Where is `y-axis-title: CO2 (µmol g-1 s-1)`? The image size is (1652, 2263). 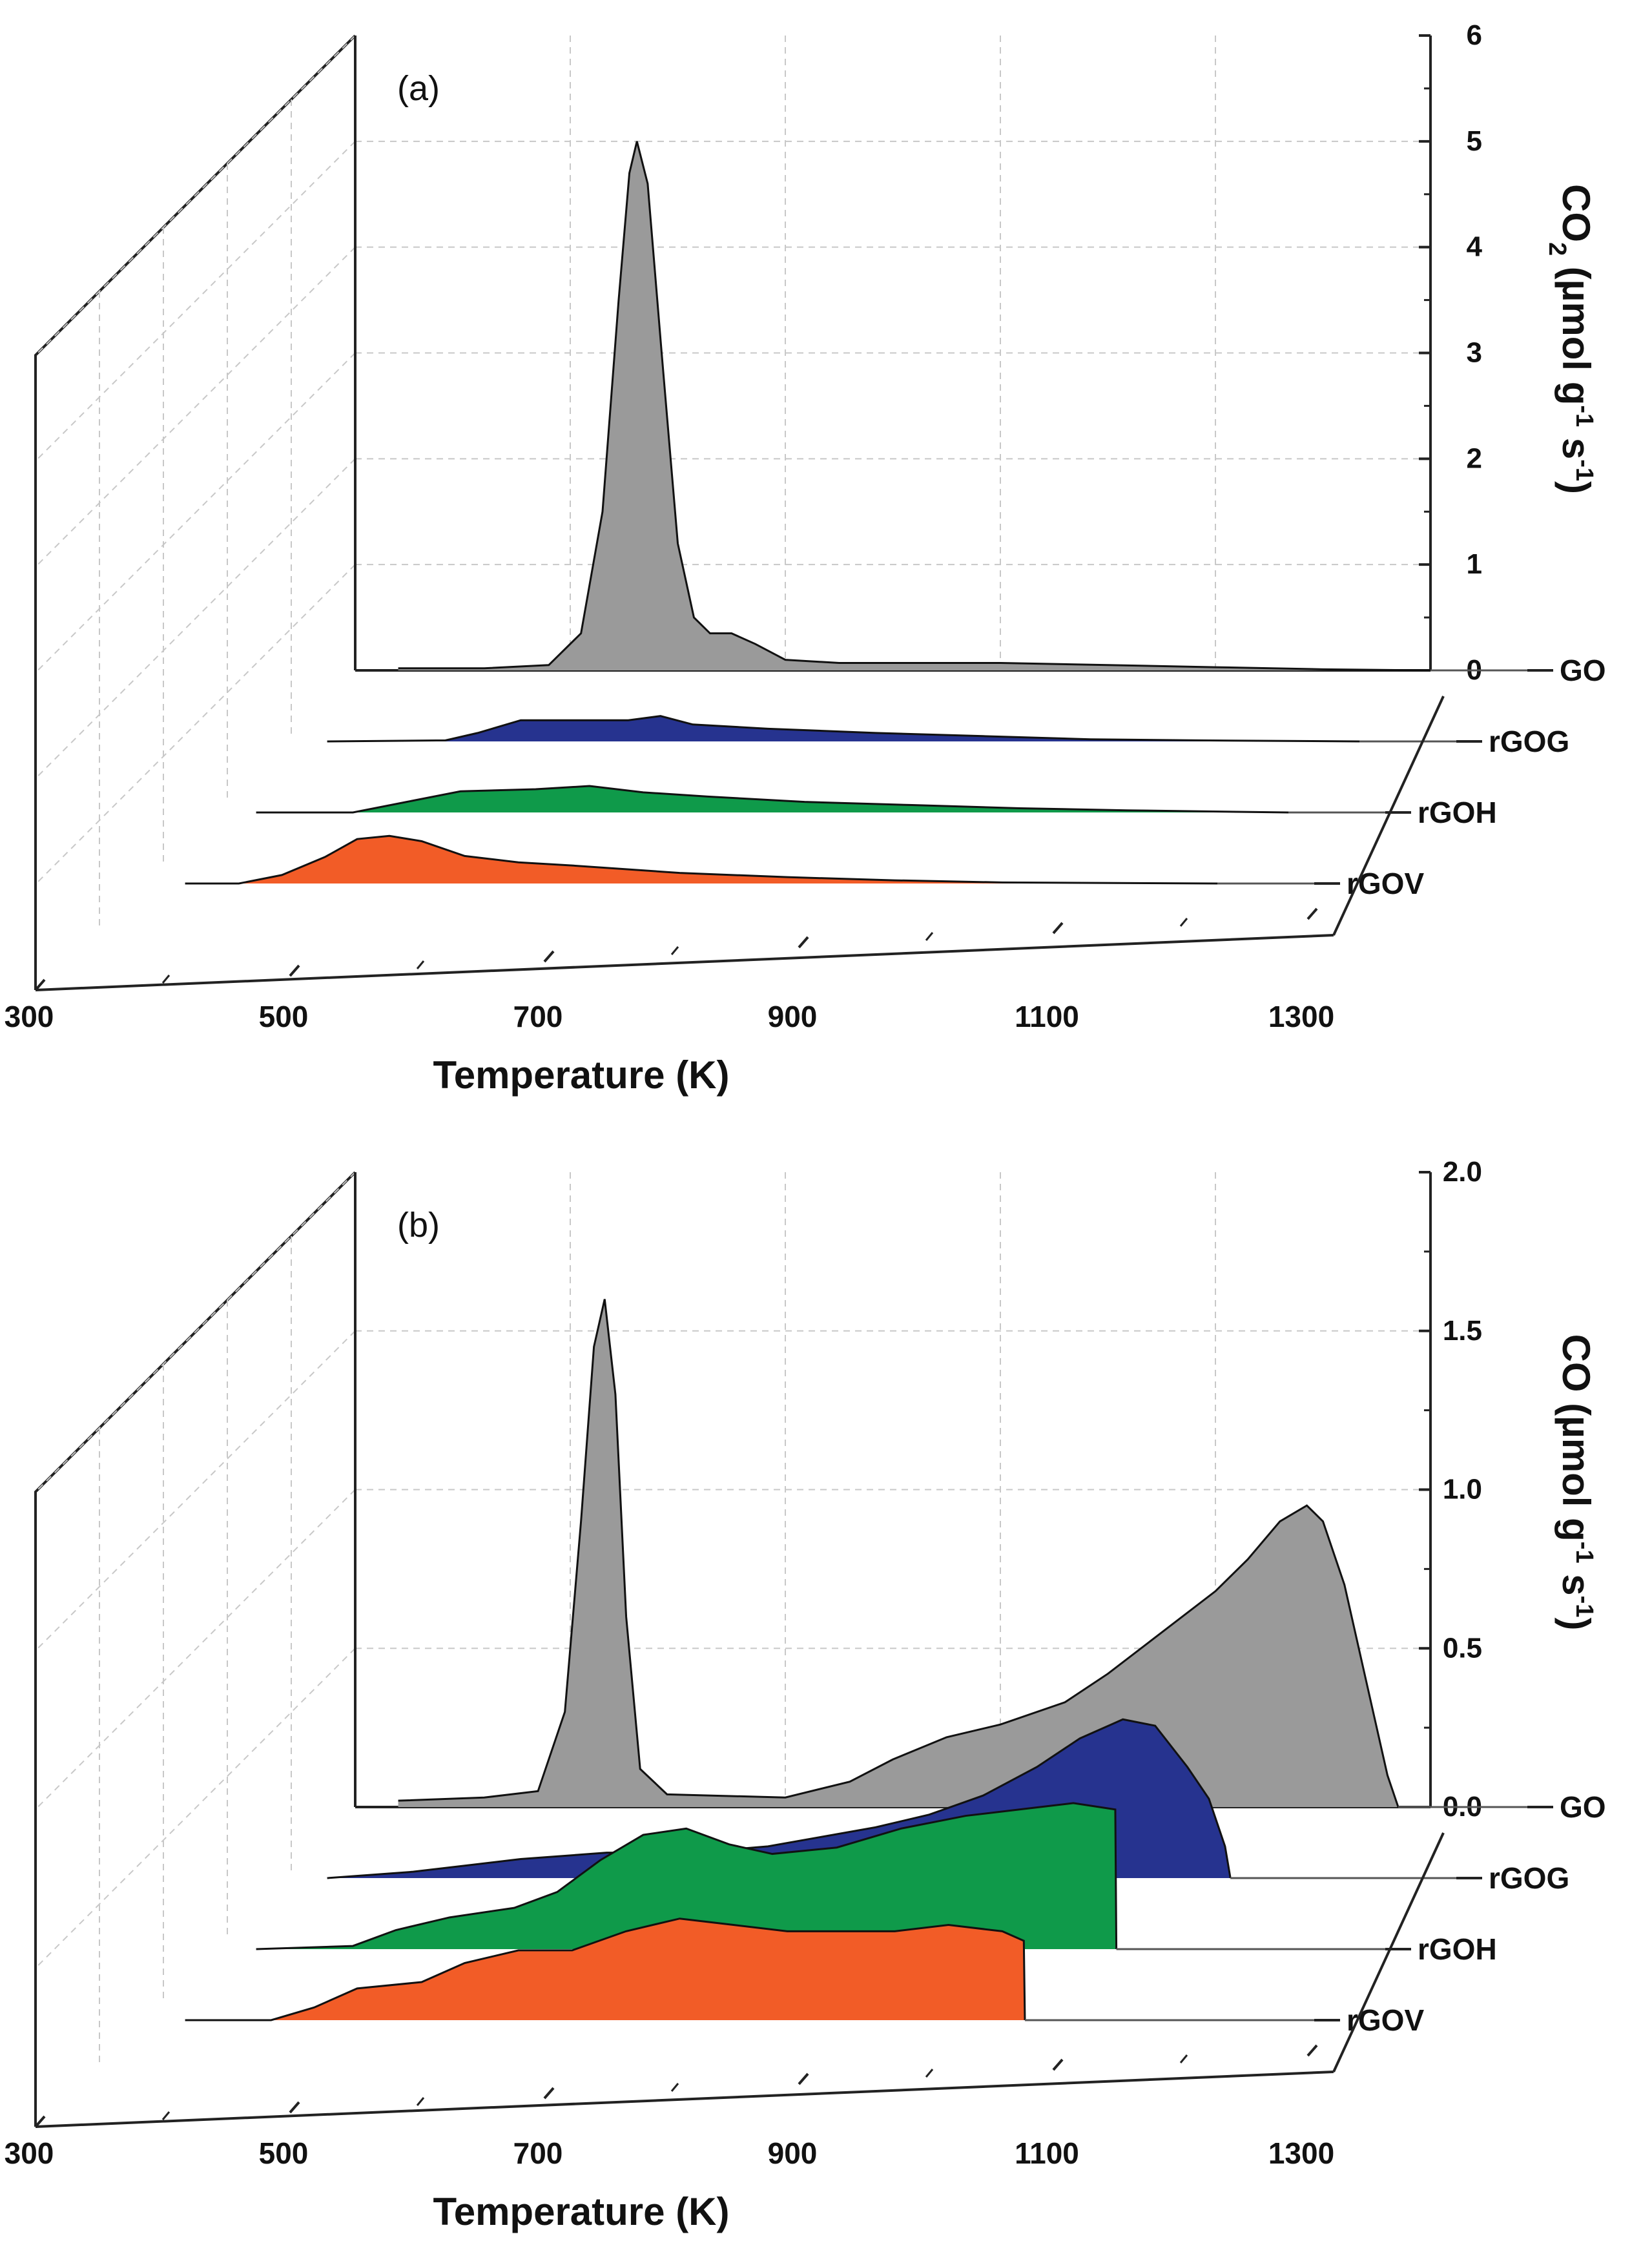
y-axis-title: CO2 (µmol g-1 s-1) is located at coordinates (1571, 339).